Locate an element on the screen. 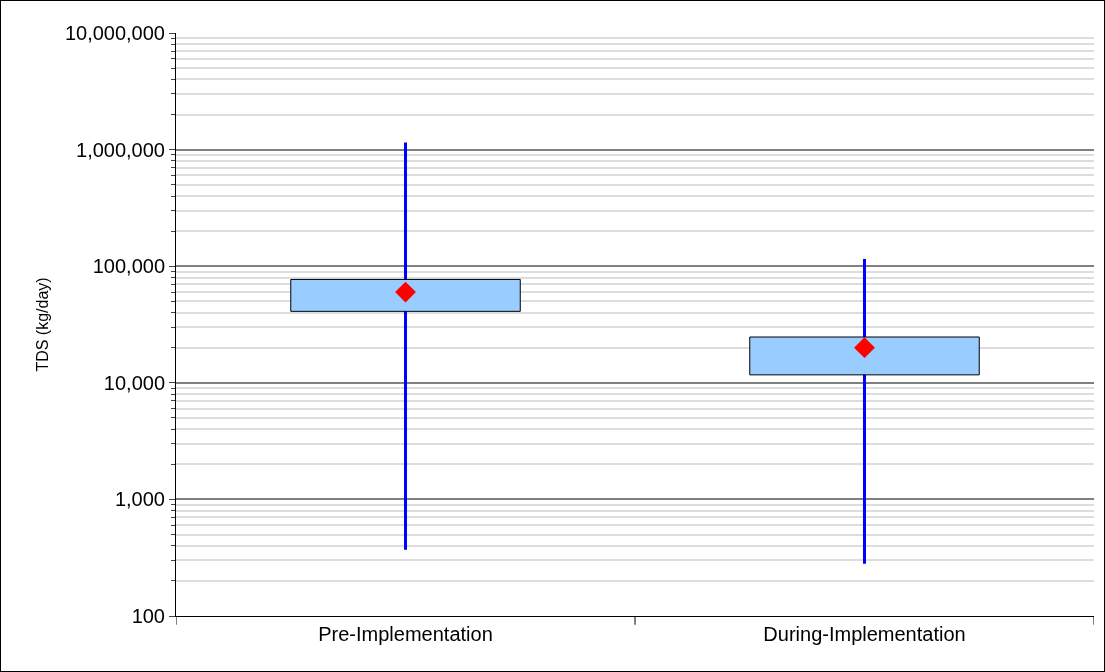 Image resolution: width=1105 pixels, height=672 pixels. y-tick-label: 100 is located at coordinates (148, 616).